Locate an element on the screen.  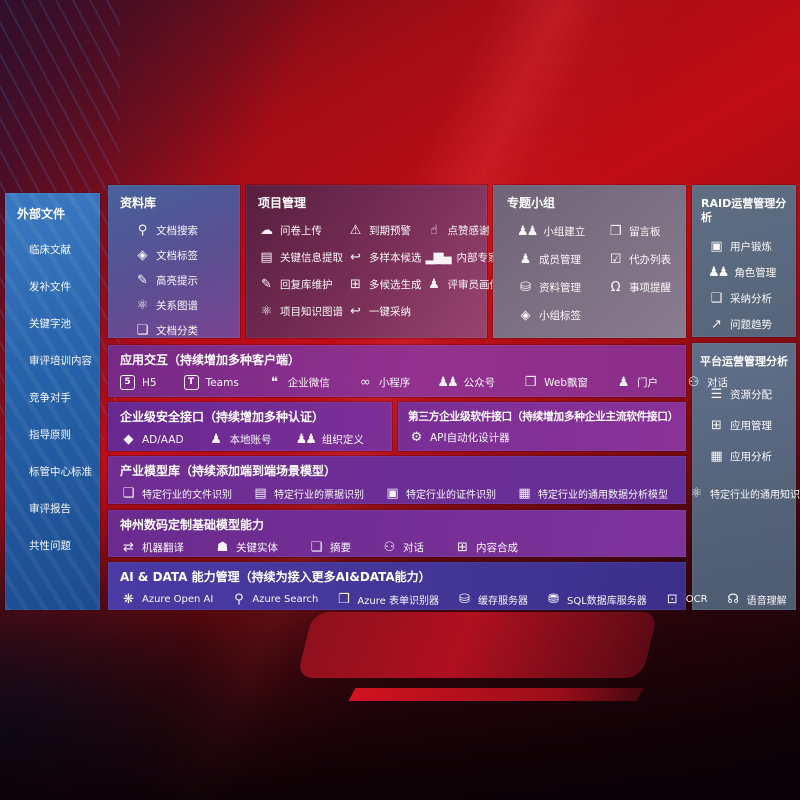
external-file-item-label: 标管中心标准 is located at coordinates (60, 472).